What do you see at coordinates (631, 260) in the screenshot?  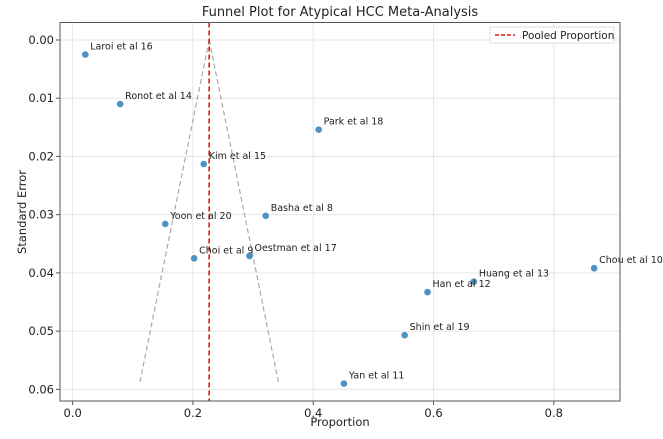 I see `data-point-label: Chou et al 10` at bounding box center [631, 260].